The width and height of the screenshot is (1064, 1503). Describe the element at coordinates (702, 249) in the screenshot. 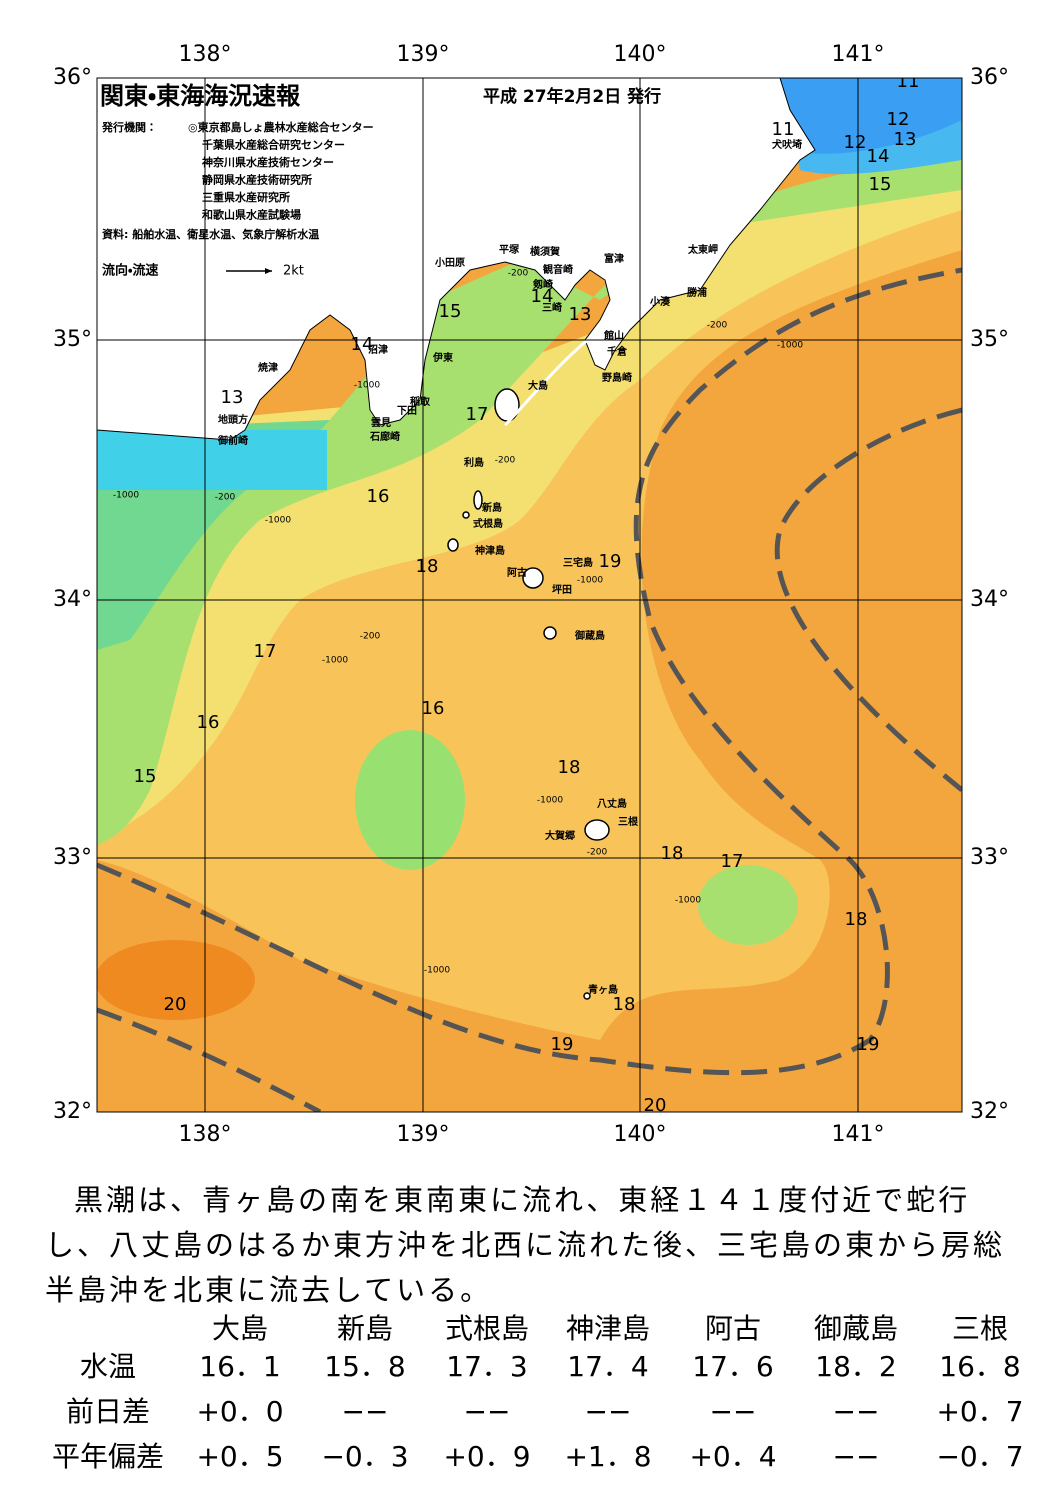

I see `place-label: 太東岬` at that location.